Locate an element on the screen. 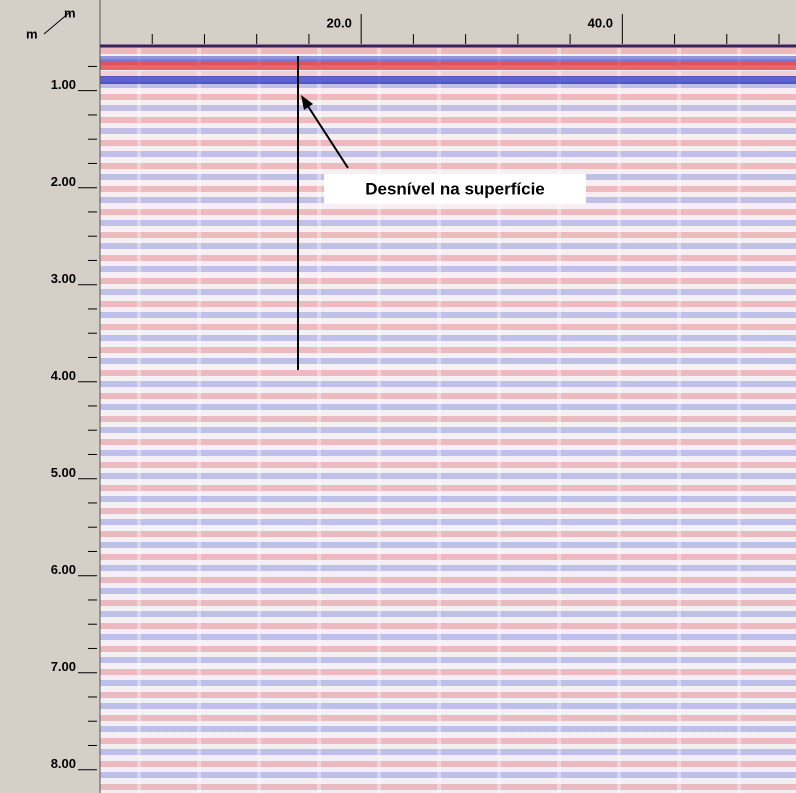  y-tick-label: 8.00 is located at coordinates (63, 763).